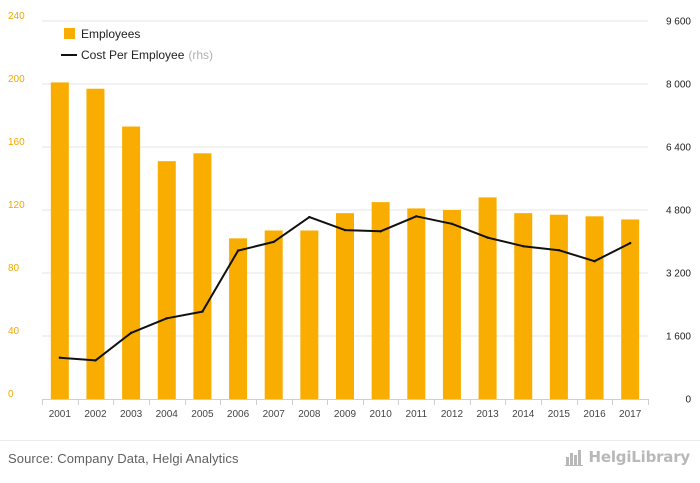  I want to click on x-tick-label: 2016, so click(594, 414).